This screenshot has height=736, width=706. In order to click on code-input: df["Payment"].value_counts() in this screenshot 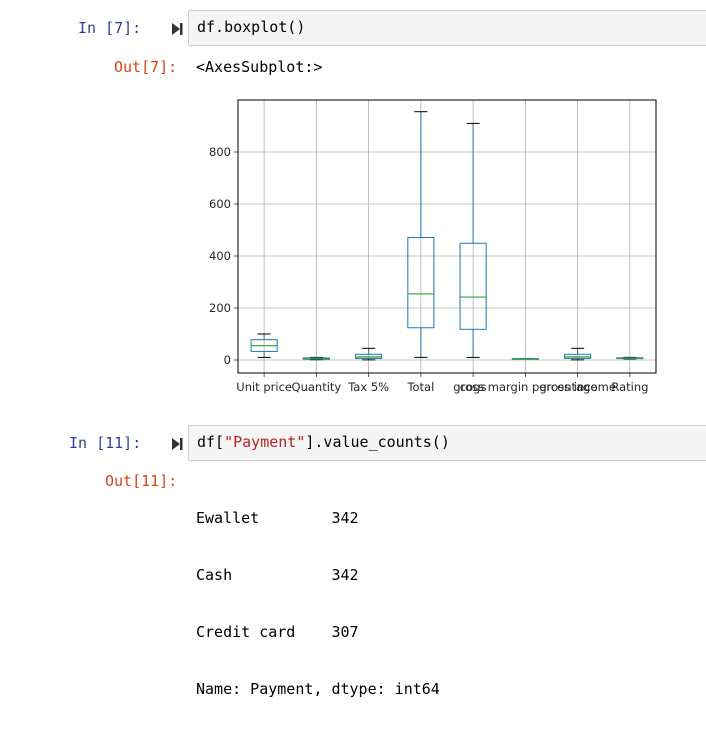, I will do `click(447, 443)`.